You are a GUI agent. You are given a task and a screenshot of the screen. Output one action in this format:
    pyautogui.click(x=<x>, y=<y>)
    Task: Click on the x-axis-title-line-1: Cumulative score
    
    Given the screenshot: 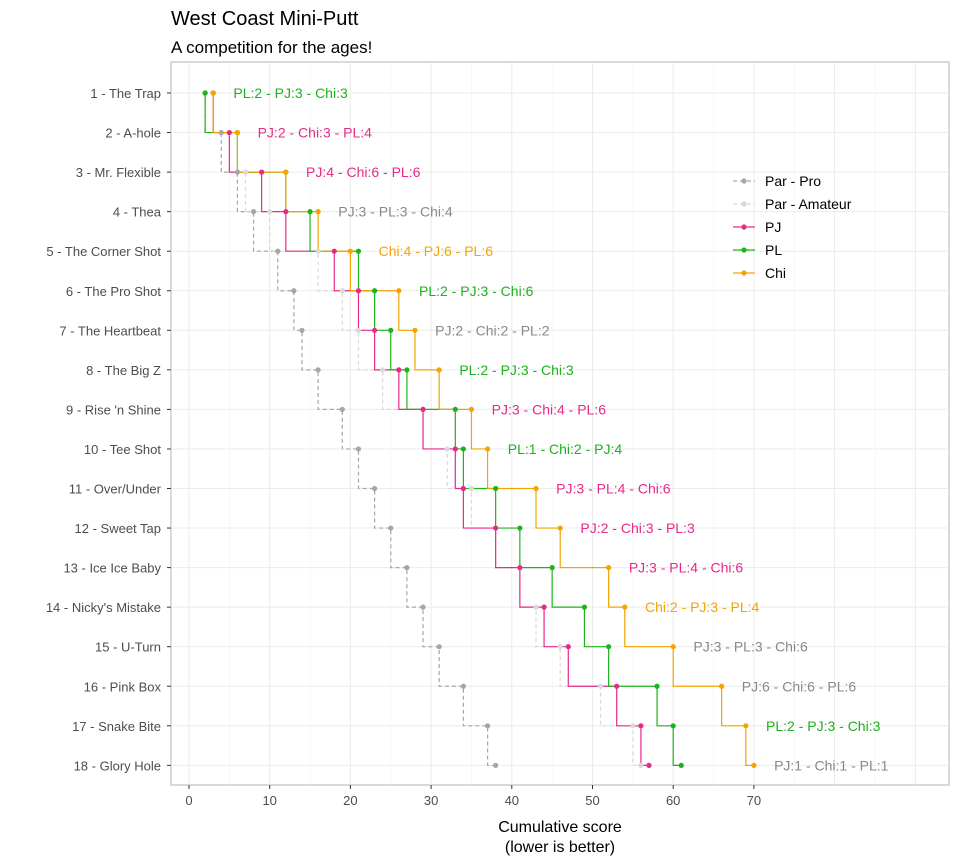 What is the action you would take?
    pyautogui.click(x=560, y=827)
    